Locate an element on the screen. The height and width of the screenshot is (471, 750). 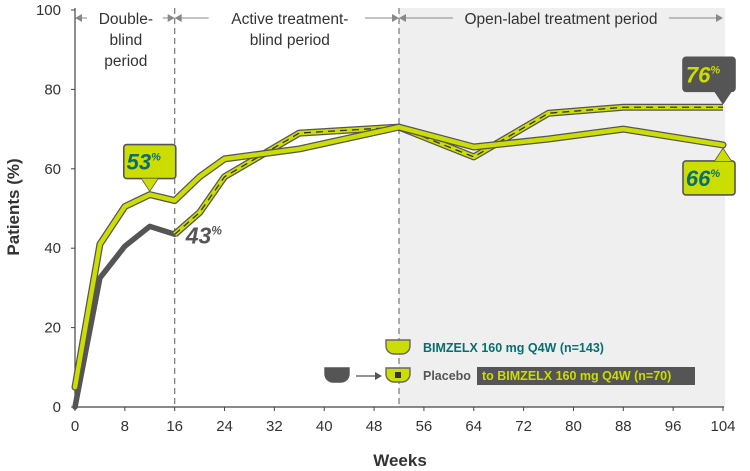
y-tick-label: 20 is located at coordinates (52, 328).